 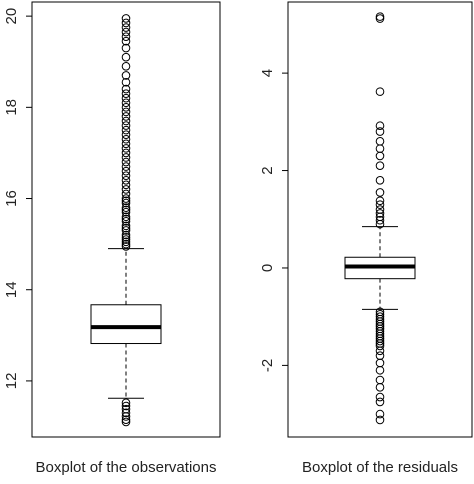 What do you see at coordinates (267, 170) in the screenshot?
I see `y-tick-label: 2` at bounding box center [267, 170].